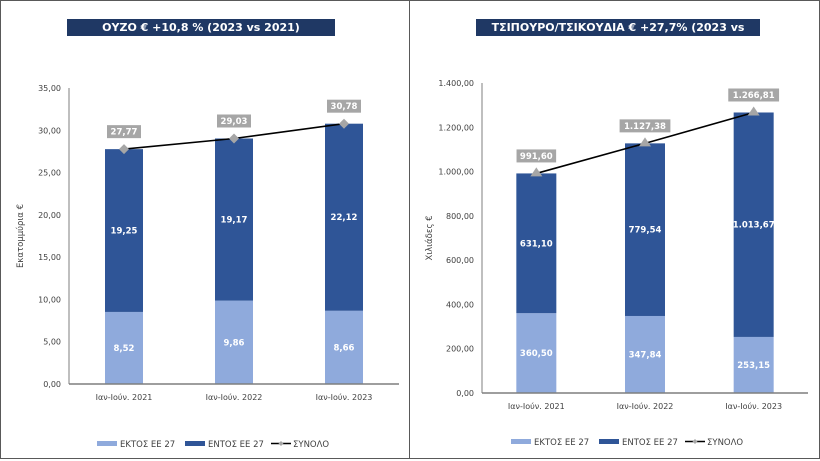 This screenshot has width=820, height=461. I want to click on y-tick-label: 200,00, so click(460, 349).